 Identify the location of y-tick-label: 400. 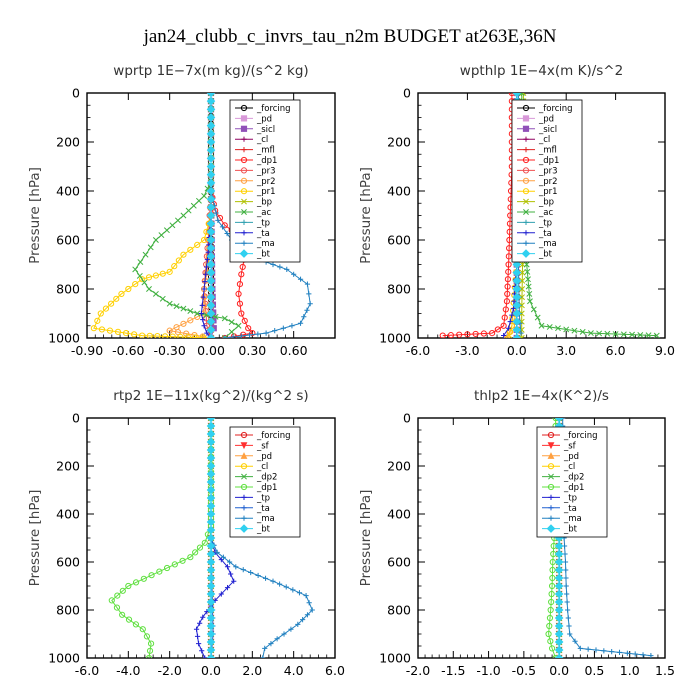
(399, 514).